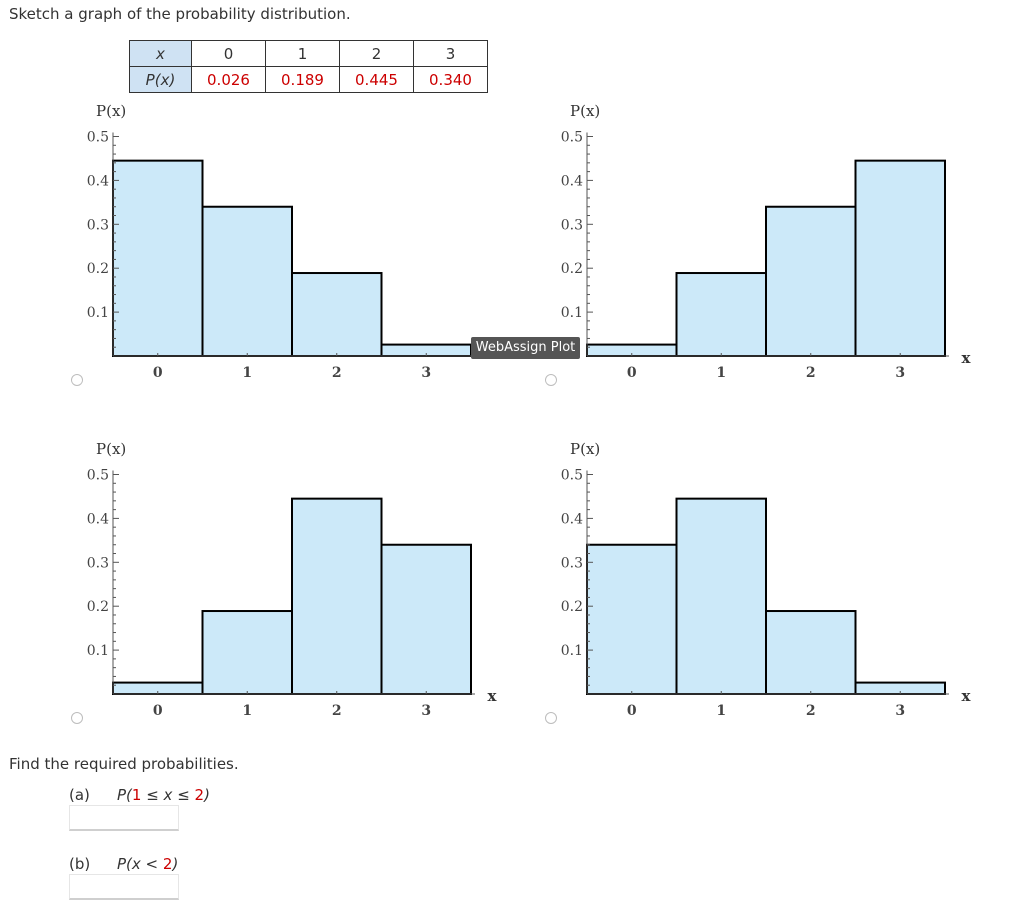 The width and height of the screenshot is (1024, 916). I want to click on table-cell-x: 3, so click(450, 53).